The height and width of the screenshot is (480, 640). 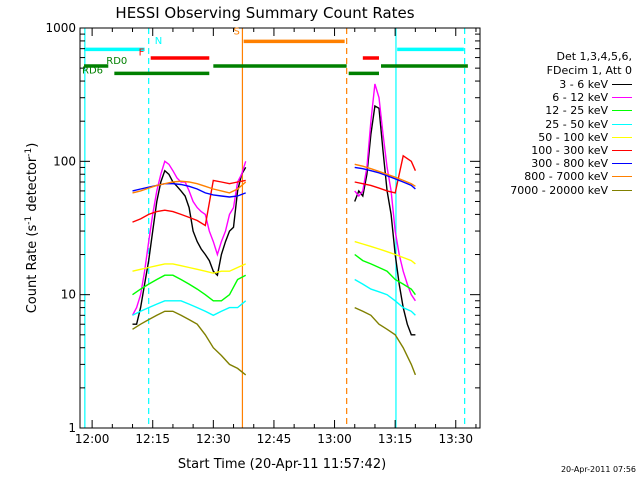 I want to click on legend-label: 12 - 25 keV, so click(x=576, y=111).